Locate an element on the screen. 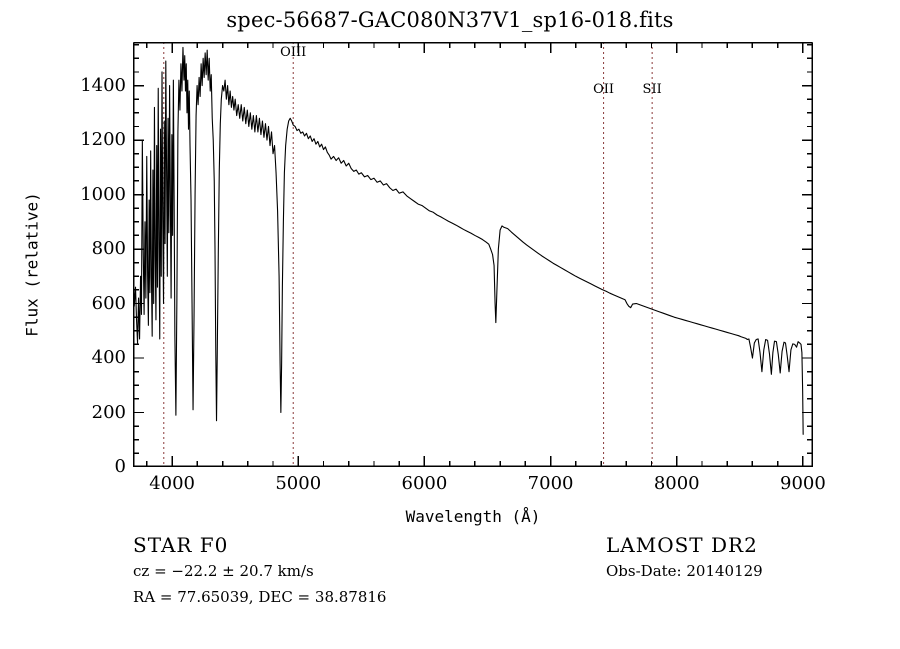 This screenshot has height=649, width=900. marker-label-oii: OII is located at coordinates (604, 89).